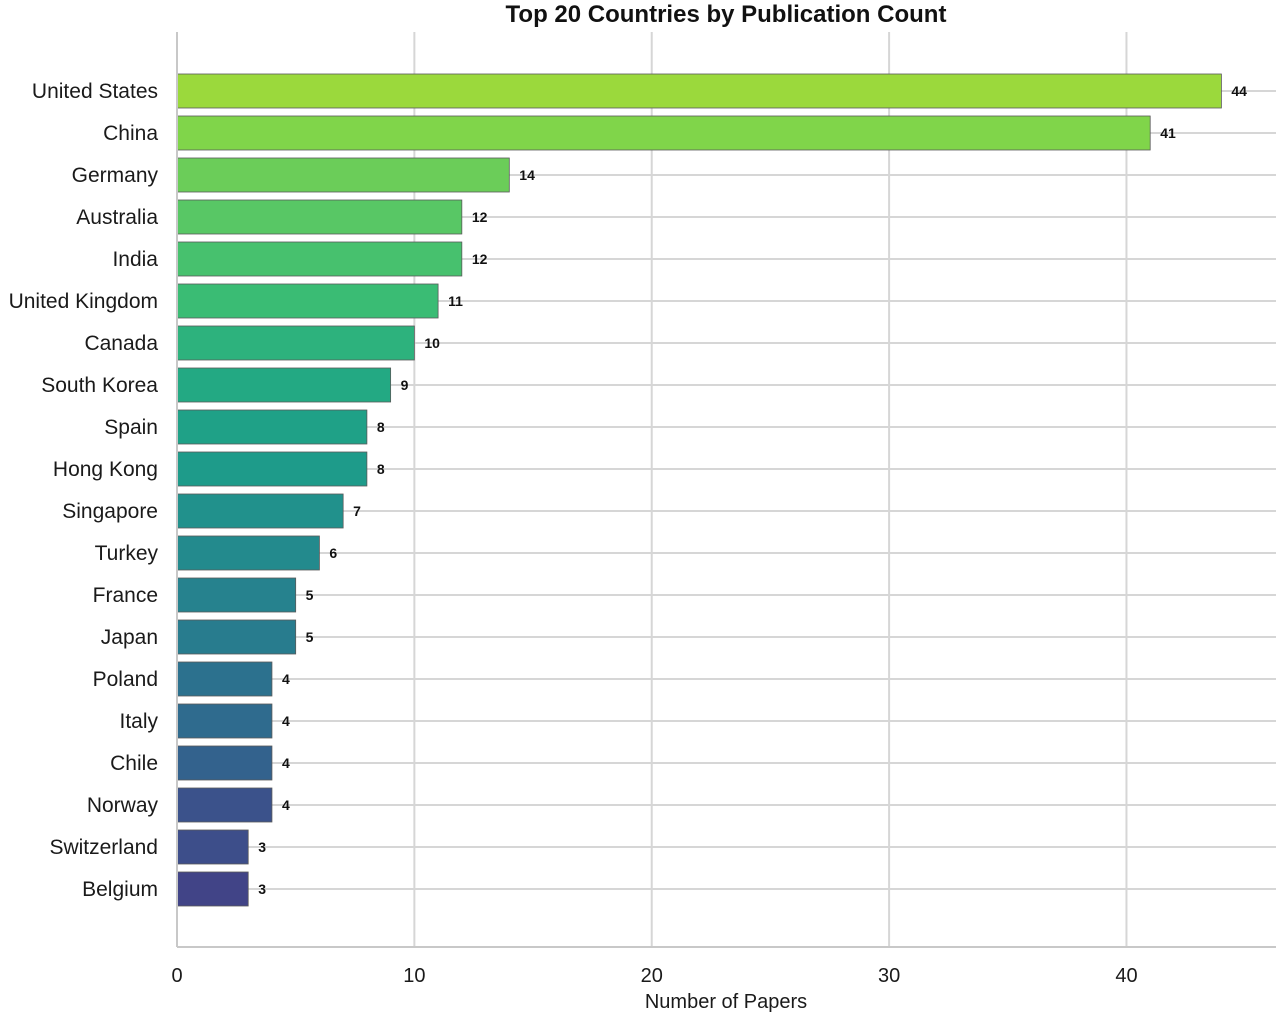 This screenshot has height=1021, width=1280. What do you see at coordinates (103, 847) in the screenshot?
I see `category-label: Switzerland` at bounding box center [103, 847].